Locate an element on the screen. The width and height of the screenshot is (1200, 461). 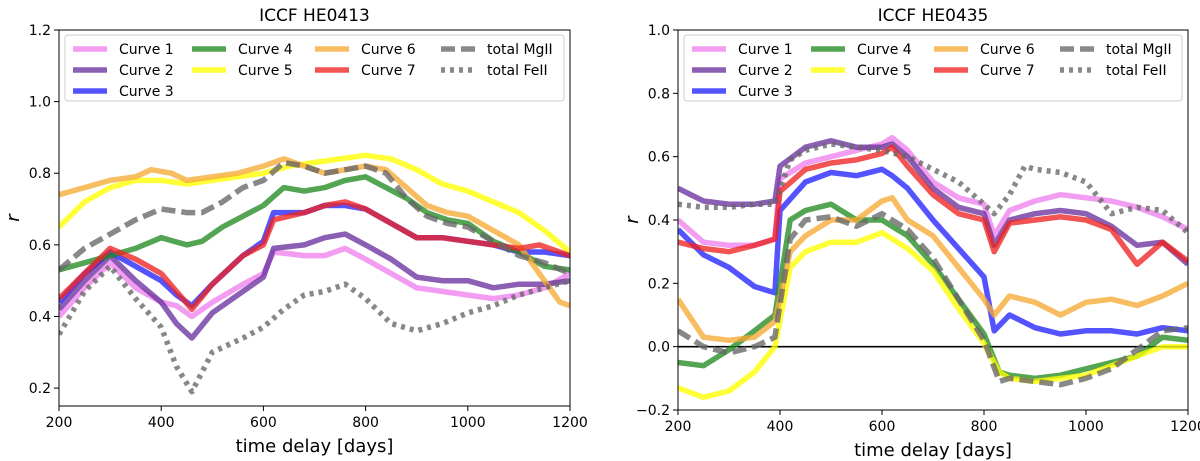
y-tick-label: 0.0 is located at coordinates (659, 348).